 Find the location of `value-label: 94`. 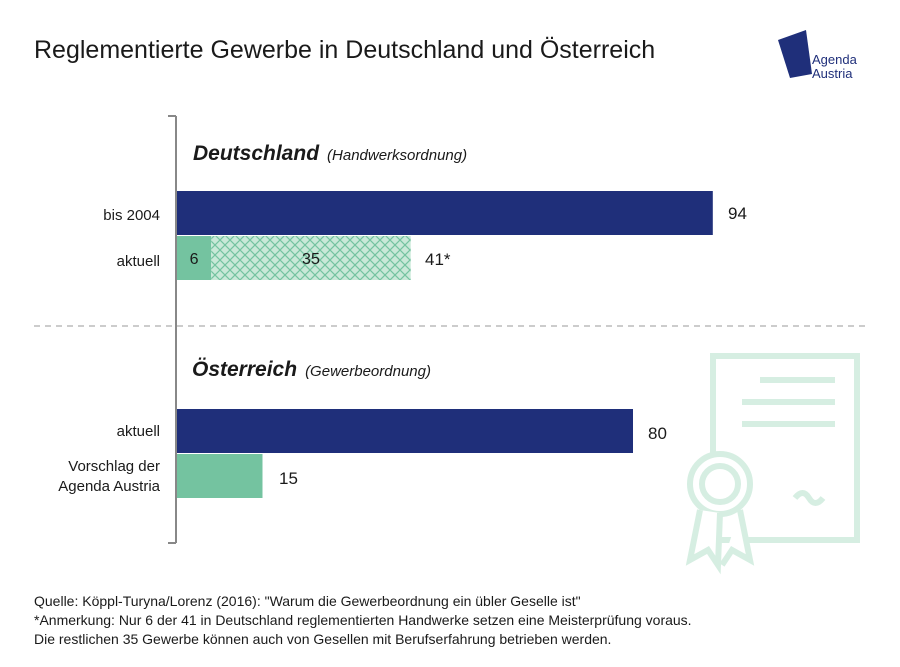

value-label: 94 is located at coordinates (737, 213).